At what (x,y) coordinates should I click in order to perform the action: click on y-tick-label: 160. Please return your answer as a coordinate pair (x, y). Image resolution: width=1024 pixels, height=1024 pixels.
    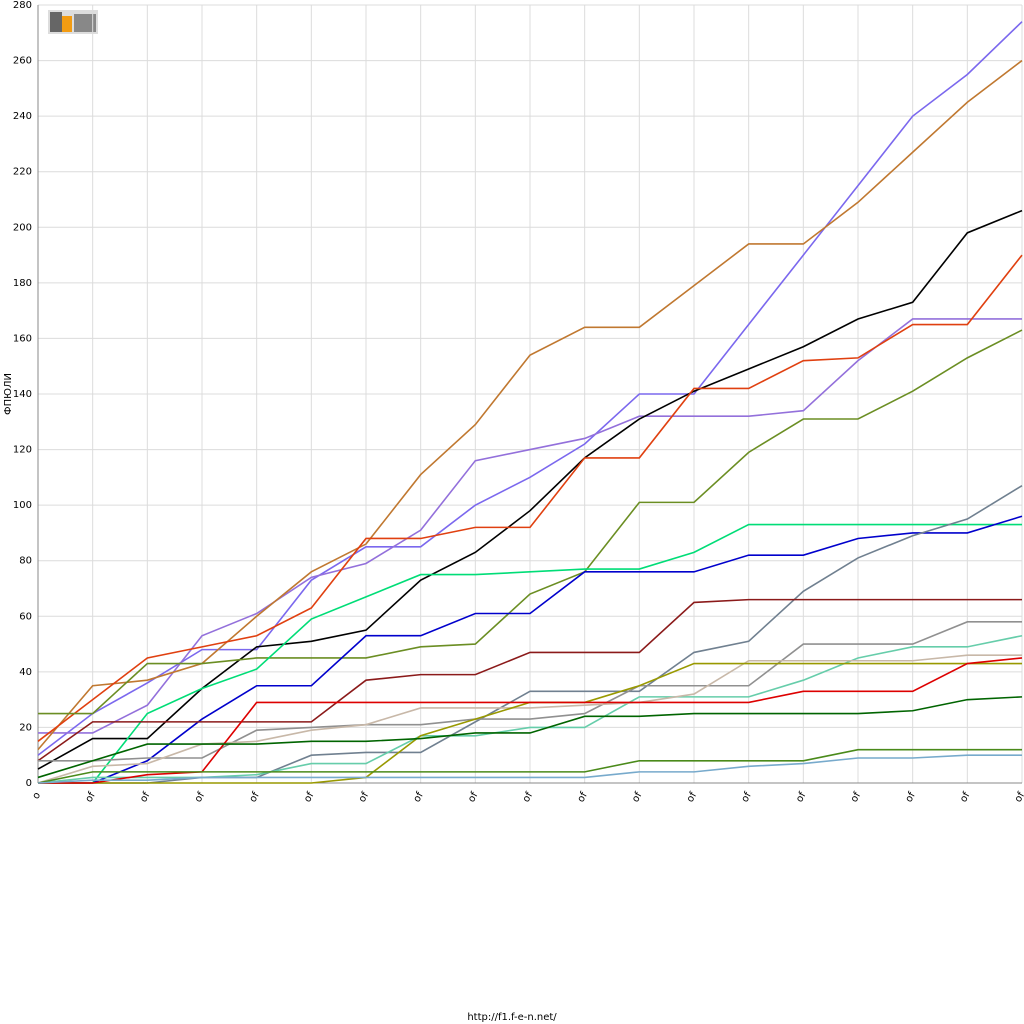
    Looking at the image, I should click on (22, 338).